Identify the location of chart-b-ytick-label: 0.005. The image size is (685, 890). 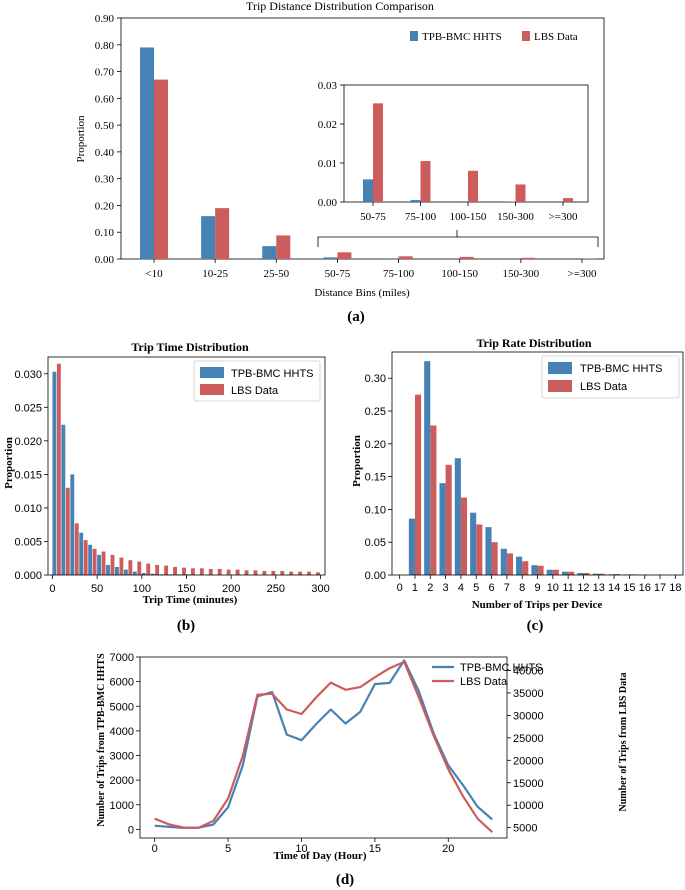
(28, 542).